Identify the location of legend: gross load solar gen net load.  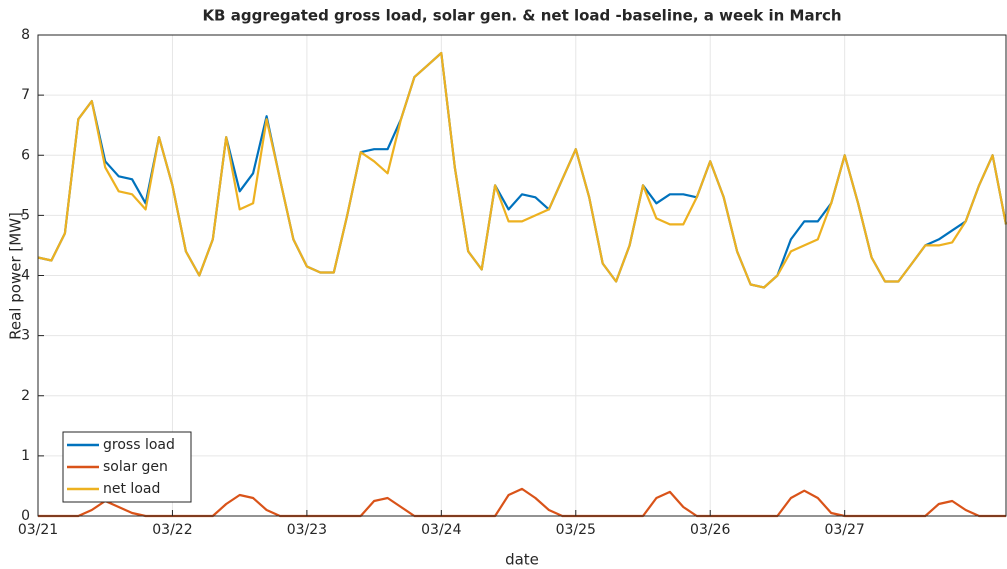
(127, 467).